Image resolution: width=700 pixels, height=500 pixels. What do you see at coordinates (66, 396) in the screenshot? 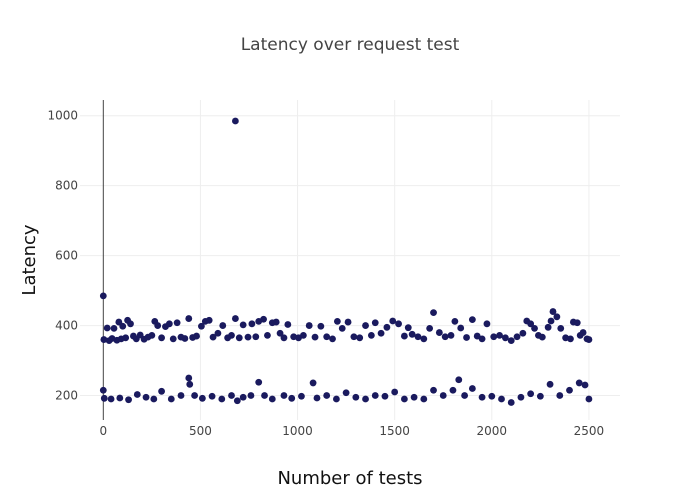
I see `y-tick-label: 200` at bounding box center [66, 396].